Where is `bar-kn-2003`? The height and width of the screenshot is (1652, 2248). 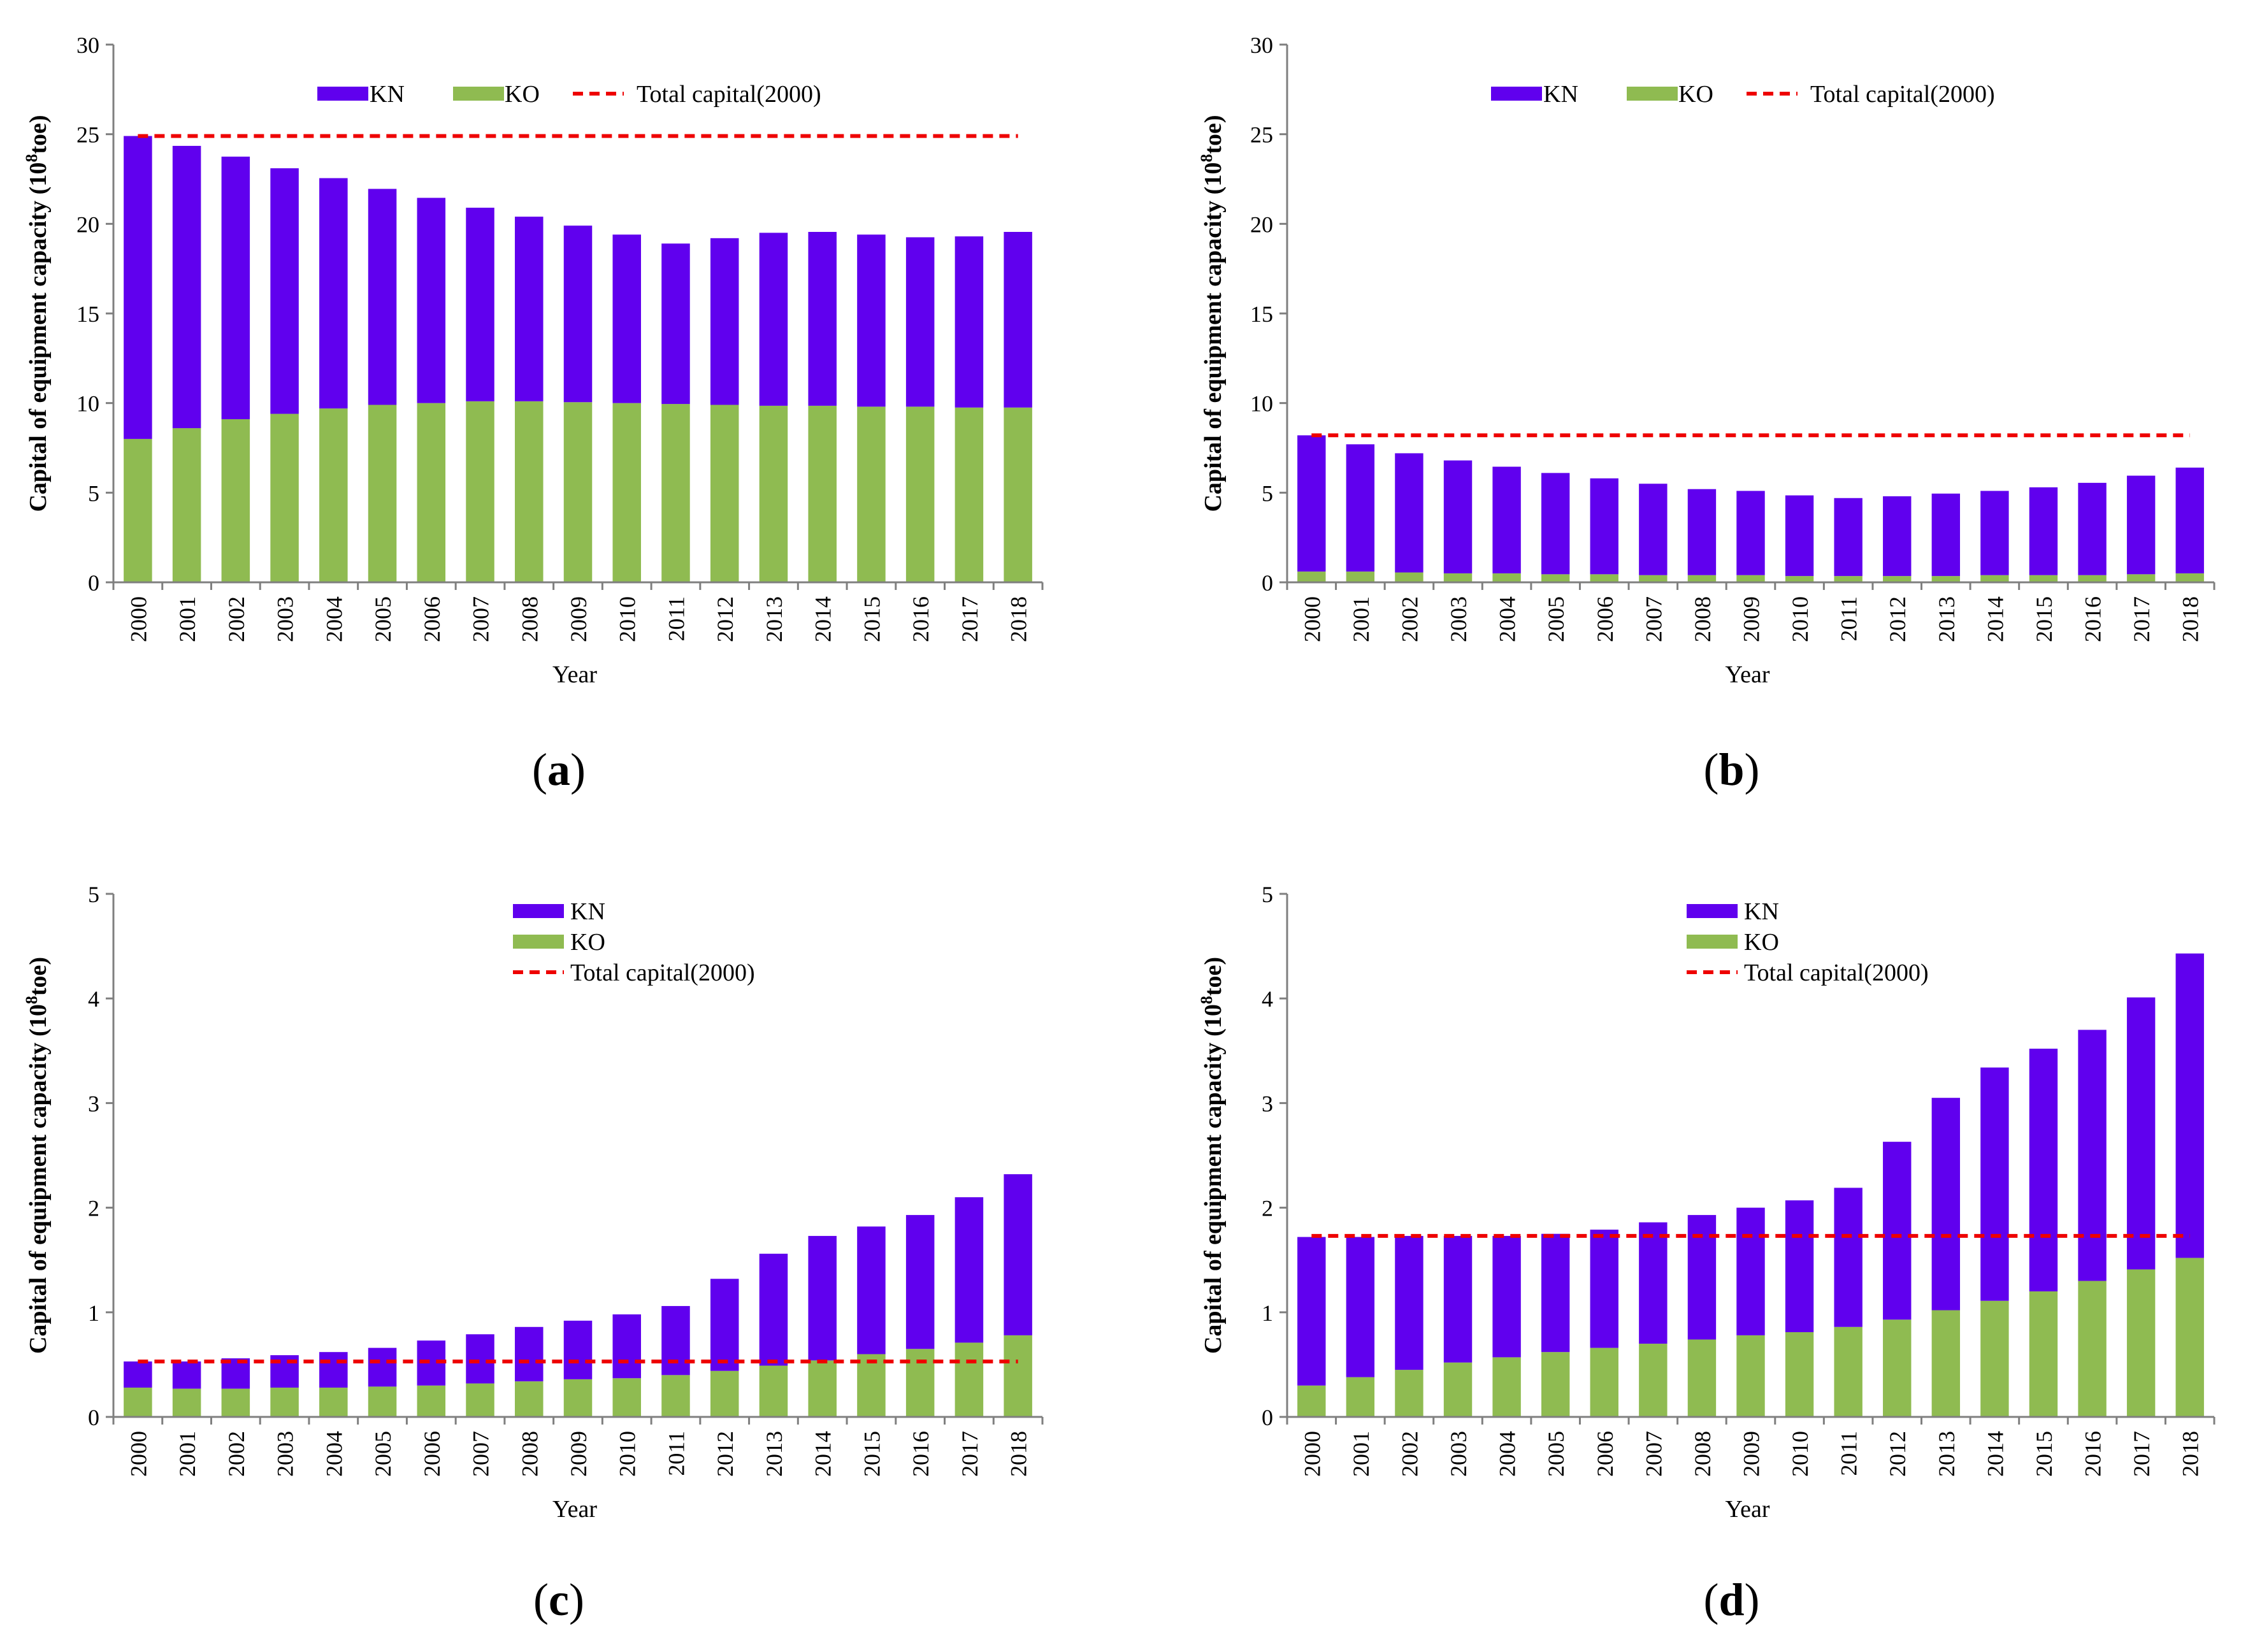
bar-kn-2003 is located at coordinates (284, 291).